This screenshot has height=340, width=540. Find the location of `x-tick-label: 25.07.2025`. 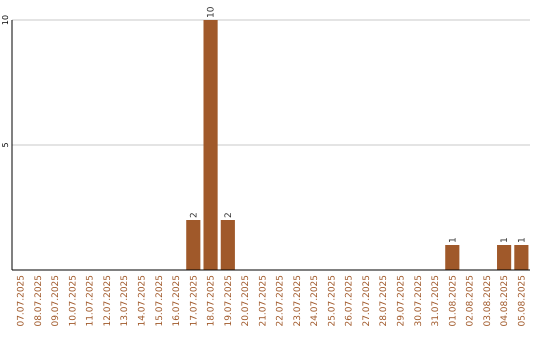

x-tick-label: 25.07.2025 is located at coordinates (332, 301).